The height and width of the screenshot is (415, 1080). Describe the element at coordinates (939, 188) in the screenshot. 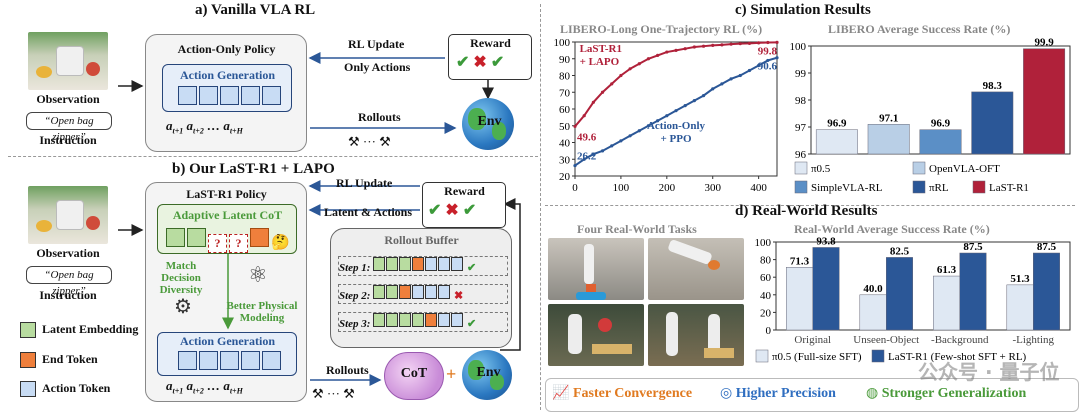

I see `legend-label: πRL` at that location.